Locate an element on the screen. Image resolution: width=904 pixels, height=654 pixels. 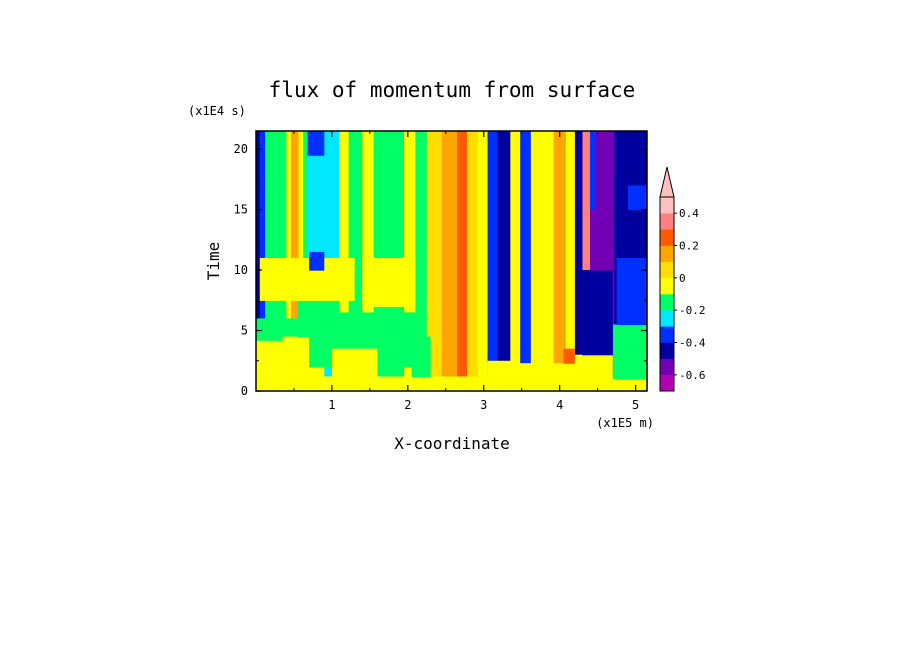
x-tick-label: 4 is located at coordinates (559, 405).